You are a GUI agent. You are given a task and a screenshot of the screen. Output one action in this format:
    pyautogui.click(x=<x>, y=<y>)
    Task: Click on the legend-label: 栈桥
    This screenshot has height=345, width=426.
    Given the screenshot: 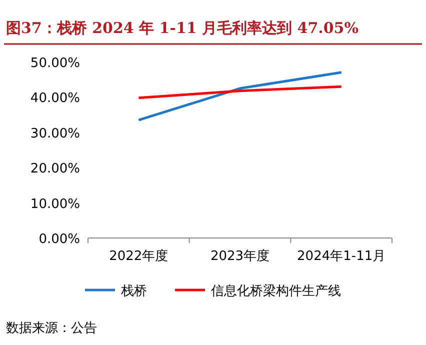 What is the action you would take?
    pyautogui.click(x=133, y=291)
    